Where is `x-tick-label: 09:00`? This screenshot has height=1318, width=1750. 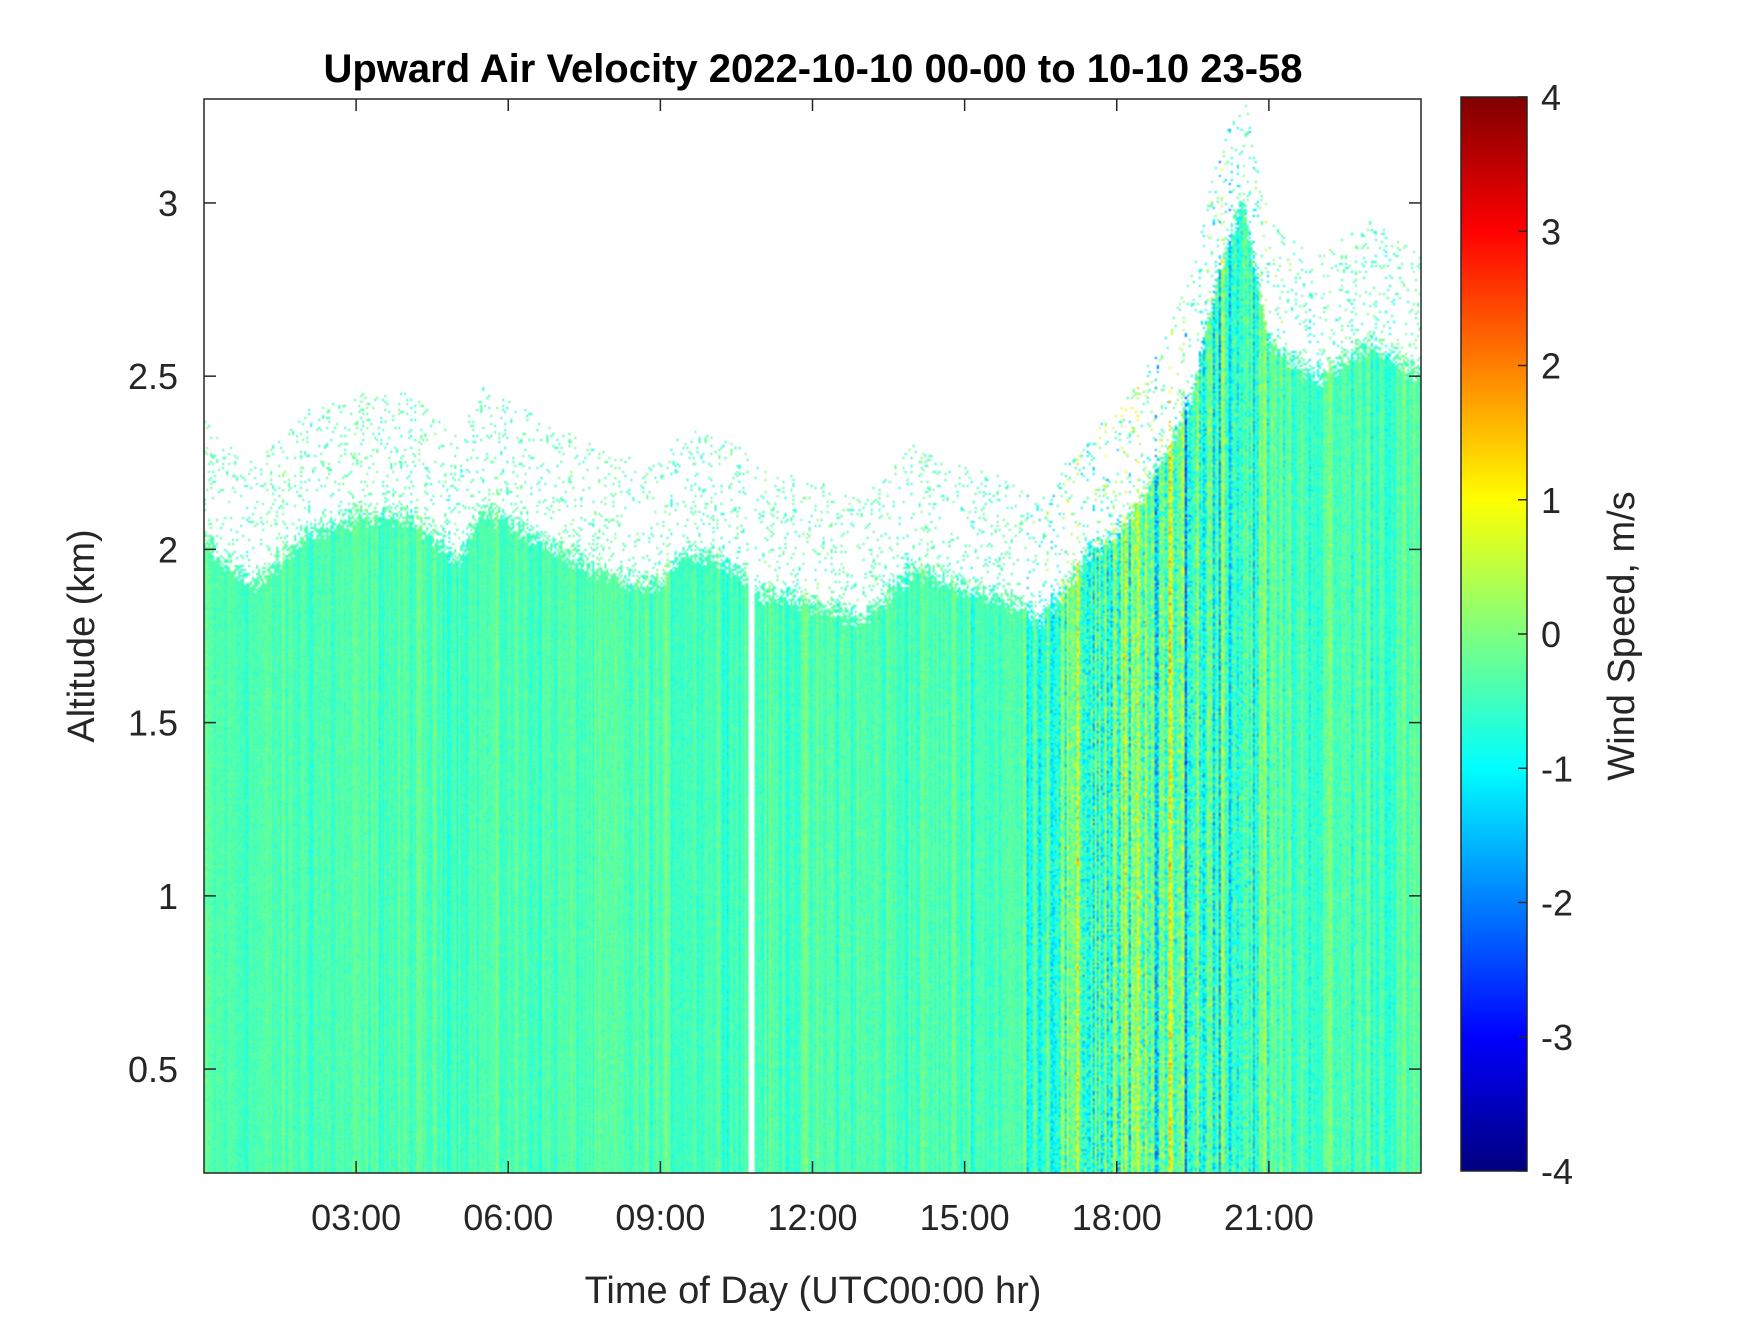
x-tick-label: 09:00 is located at coordinates (660, 1217).